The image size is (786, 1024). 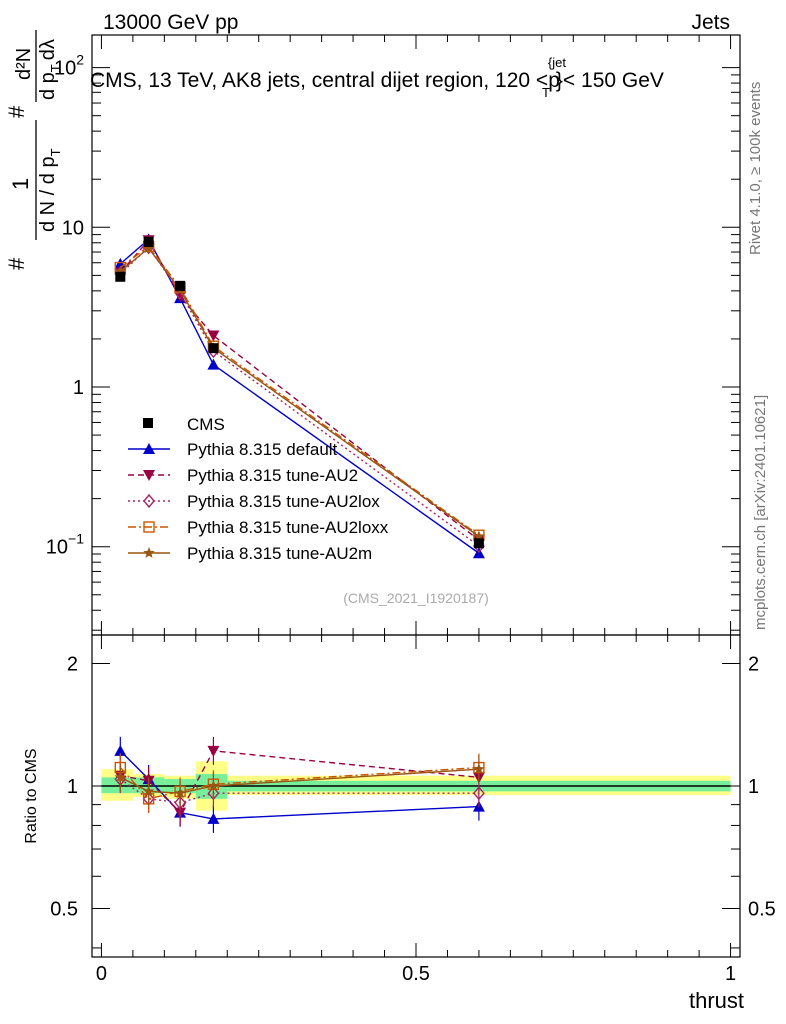 I want to click on ratio-y-tick-label: 0.5, so click(x=64, y=909).